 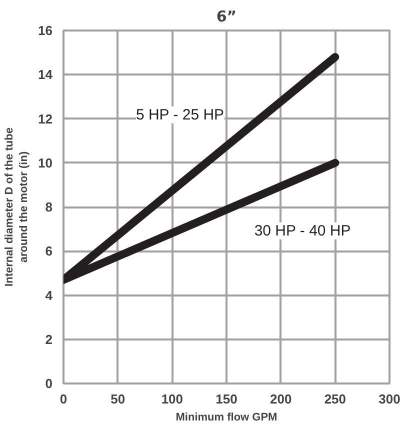 I want to click on x-tick-label: 100, so click(x=172, y=399).